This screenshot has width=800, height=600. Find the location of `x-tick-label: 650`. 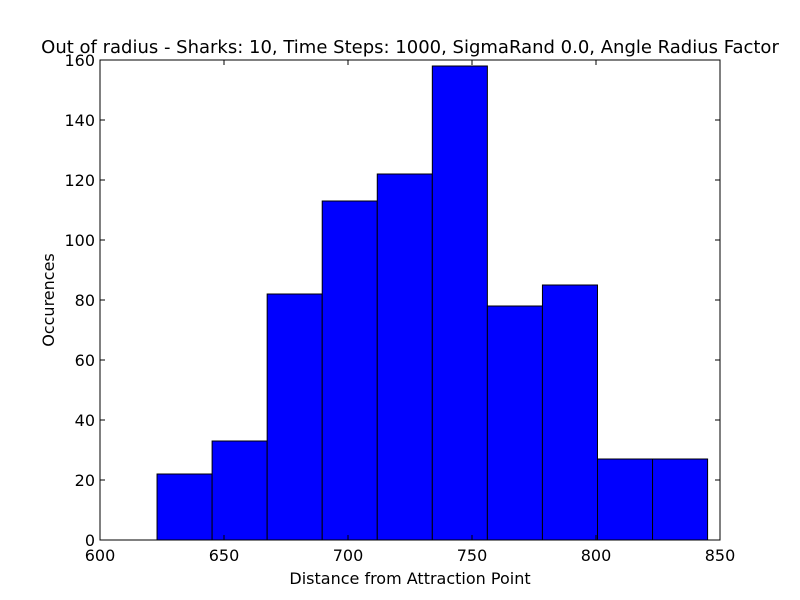

x-tick-label: 650 is located at coordinates (224, 555).